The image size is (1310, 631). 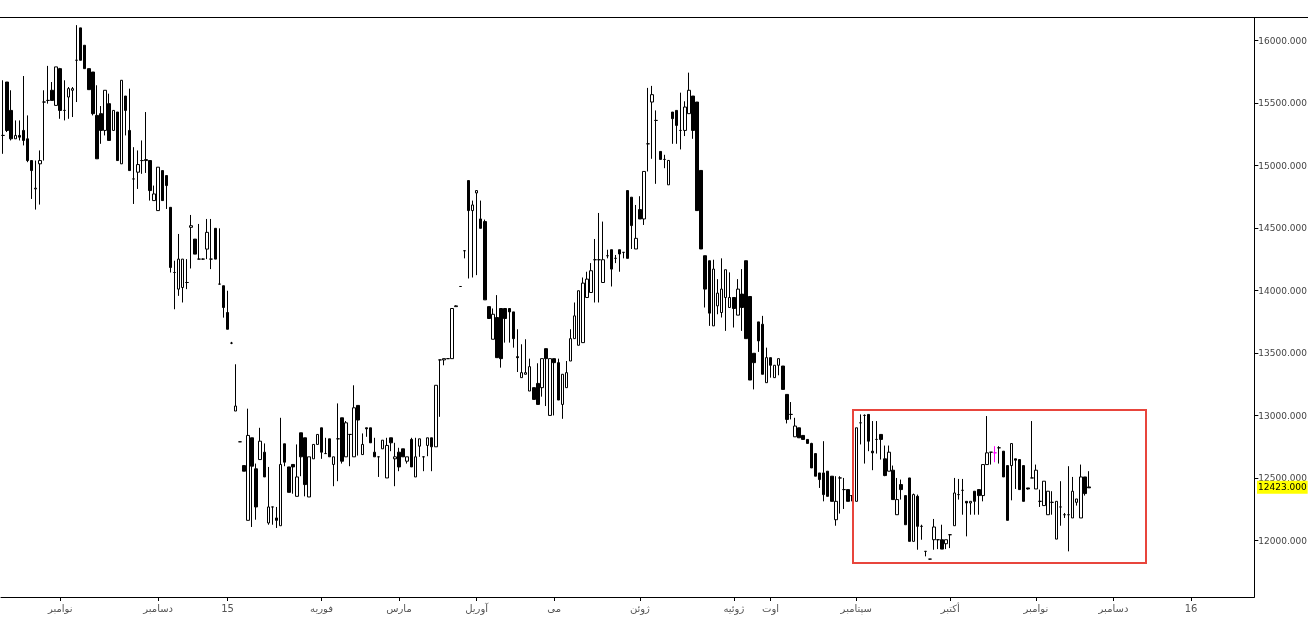 I want to click on y-tick-label: 15000.000, so click(x=1283, y=165).